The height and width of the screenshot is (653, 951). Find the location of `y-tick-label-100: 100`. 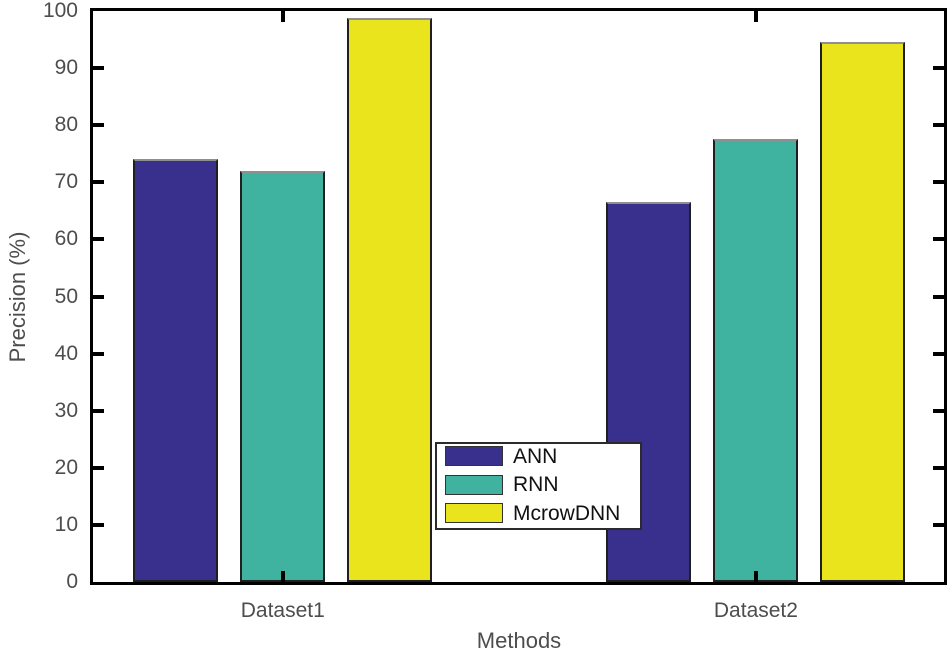

y-tick-label-100: 100 is located at coordinates (60, 11).